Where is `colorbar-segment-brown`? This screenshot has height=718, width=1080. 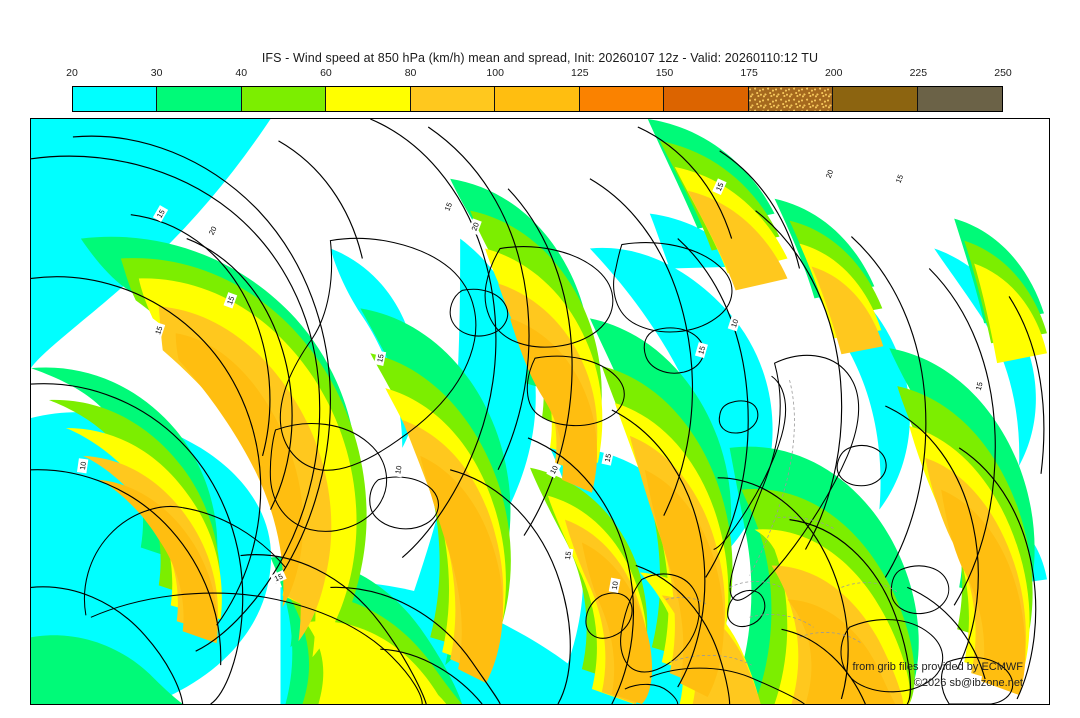
colorbar-segment-brown is located at coordinates (875, 99).